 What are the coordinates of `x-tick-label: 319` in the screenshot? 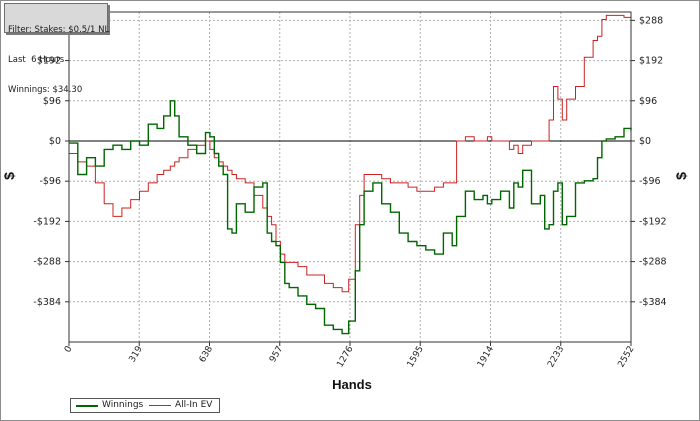 It's located at (136, 354).